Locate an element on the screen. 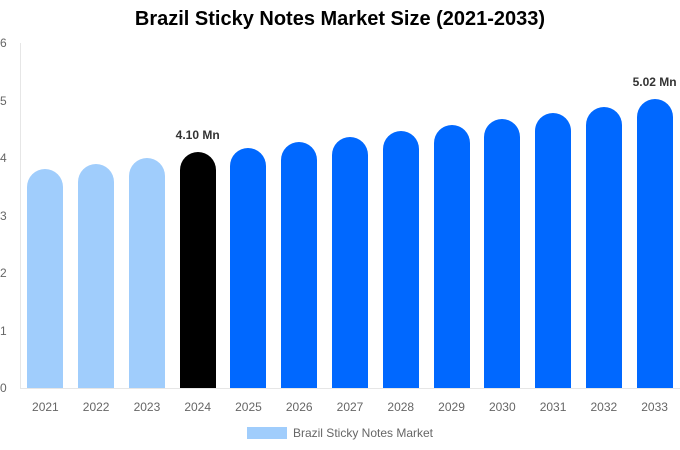  x-tick-label: 2021 is located at coordinates (45, 407).